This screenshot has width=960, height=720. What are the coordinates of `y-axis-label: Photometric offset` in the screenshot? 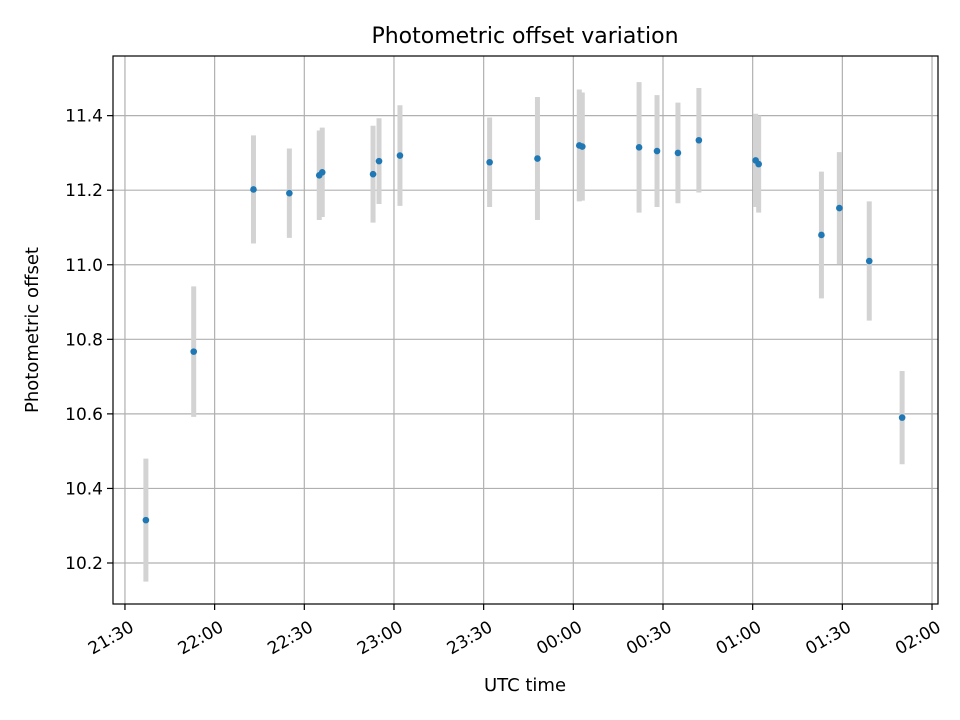 It's located at (32, 330).